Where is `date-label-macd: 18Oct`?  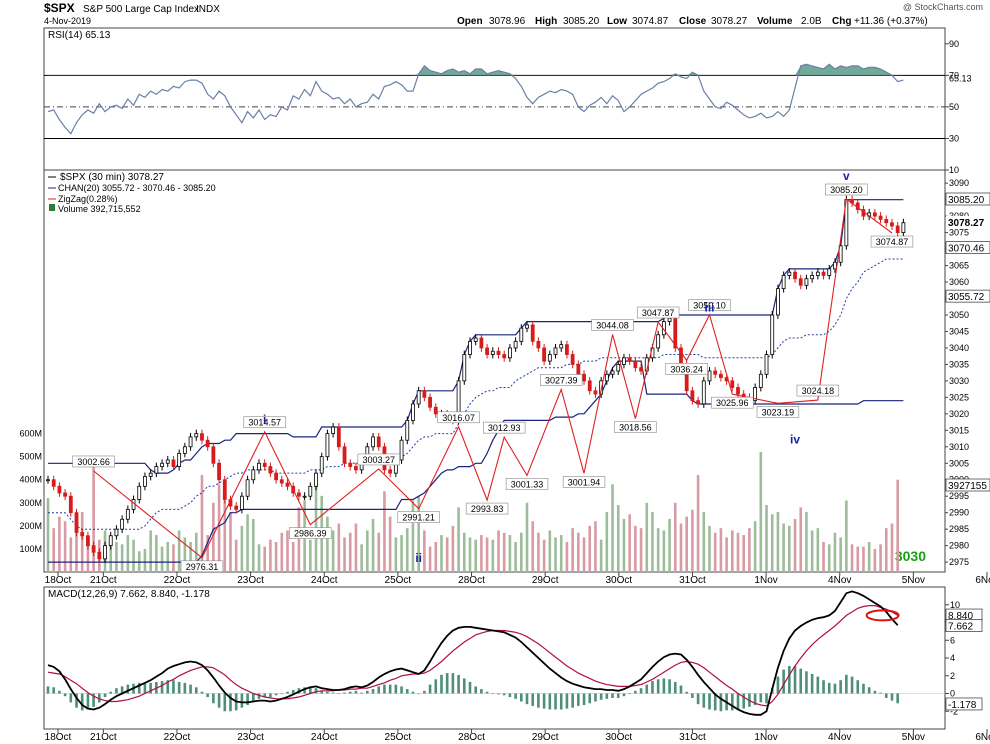
date-label-macd: 18Oct is located at coordinates (58, 737).